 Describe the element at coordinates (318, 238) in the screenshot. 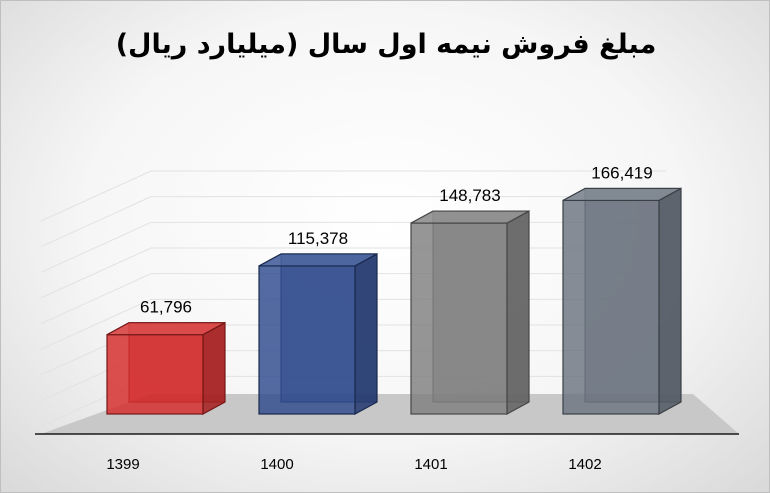

I see `data-label-1400: 115,378` at that location.